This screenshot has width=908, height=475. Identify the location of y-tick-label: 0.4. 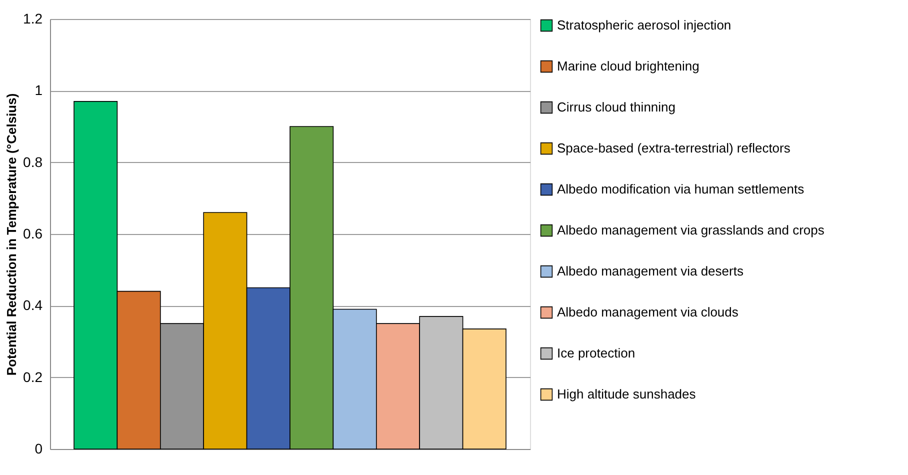
(33, 305).